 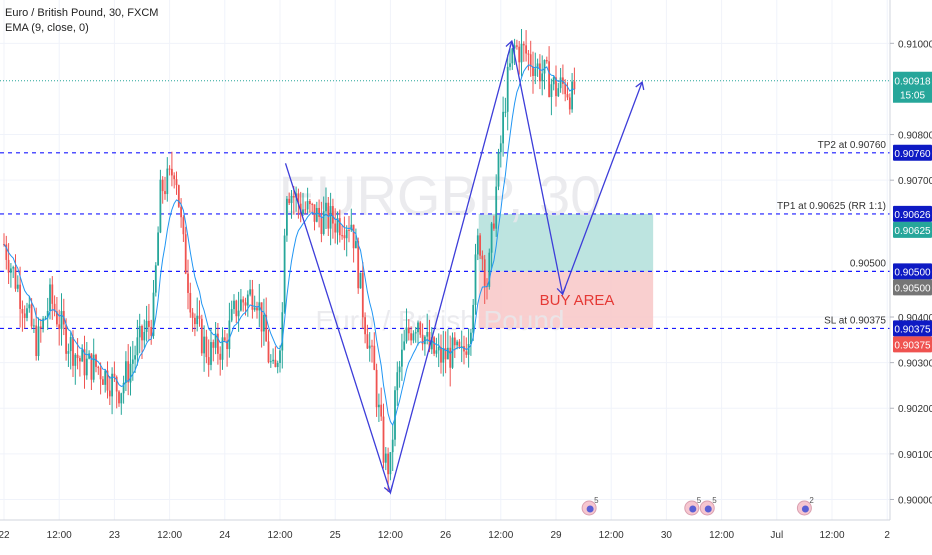 I want to click on level-badge2-entry: 0.90500, so click(x=912, y=288).